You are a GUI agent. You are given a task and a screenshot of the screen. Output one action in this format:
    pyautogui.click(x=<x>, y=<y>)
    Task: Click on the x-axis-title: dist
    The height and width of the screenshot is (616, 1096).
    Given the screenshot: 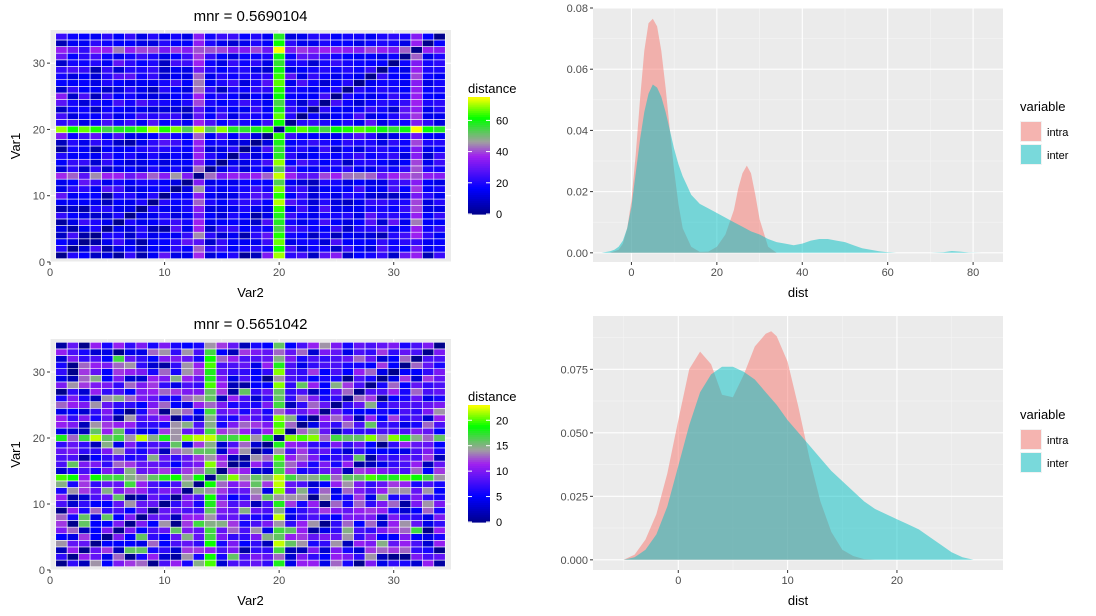 What is the action you would take?
    pyautogui.click(x=798, y=600)
    